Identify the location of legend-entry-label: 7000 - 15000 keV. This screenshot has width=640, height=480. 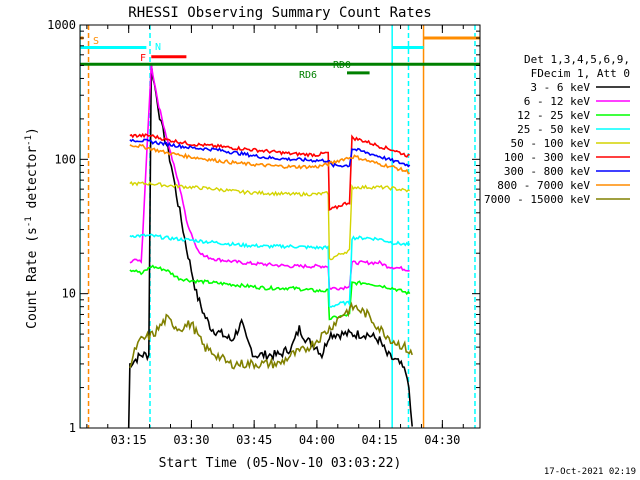
(537, 199).